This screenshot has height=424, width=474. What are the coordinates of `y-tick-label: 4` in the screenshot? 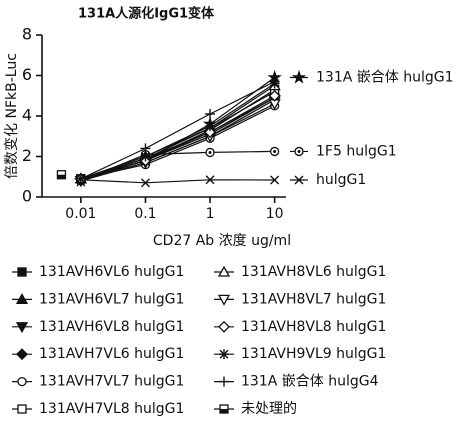 It's located at (27, 115).